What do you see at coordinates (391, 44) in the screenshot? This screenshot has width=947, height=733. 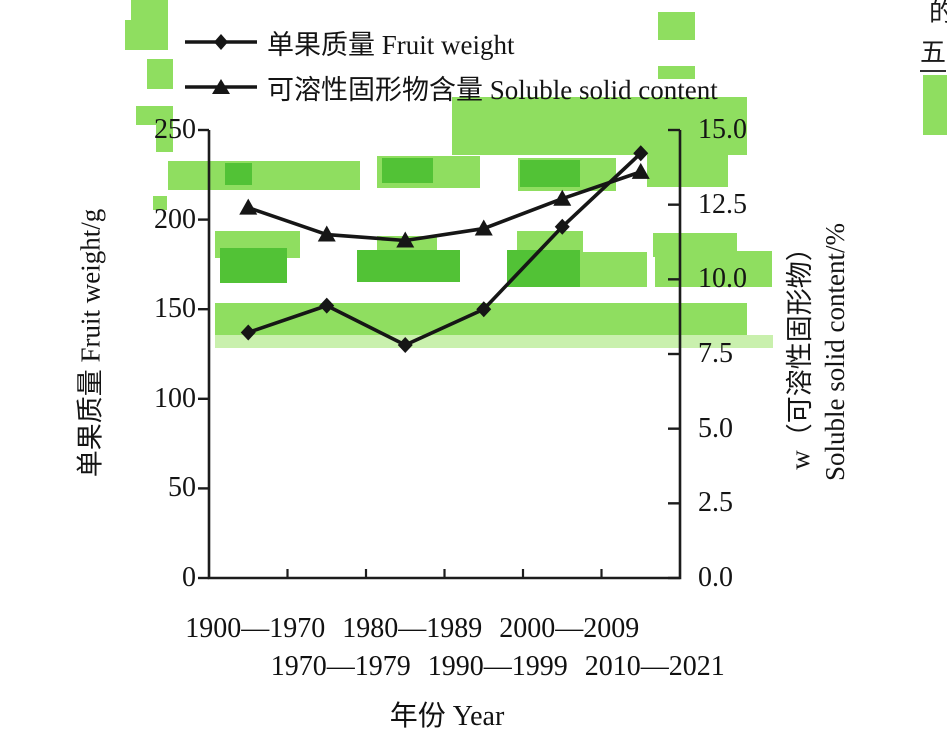 I see `legend-label-fruit-weight: 单果质量 Fruit weight` at bounding box center [391, 44].